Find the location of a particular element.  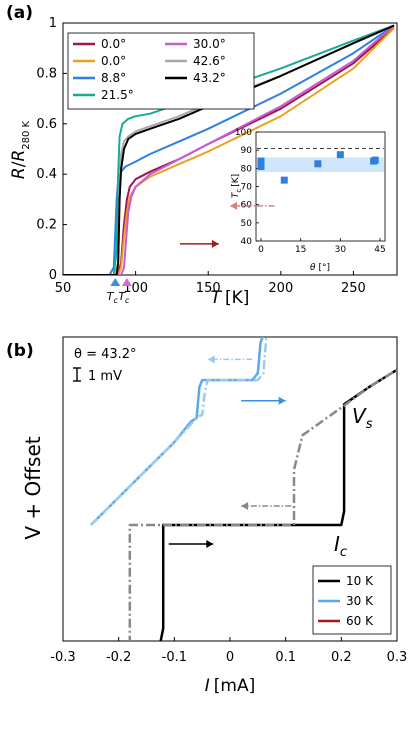

inset-y-tick-label: 50 is located at coordinates (247, 224).